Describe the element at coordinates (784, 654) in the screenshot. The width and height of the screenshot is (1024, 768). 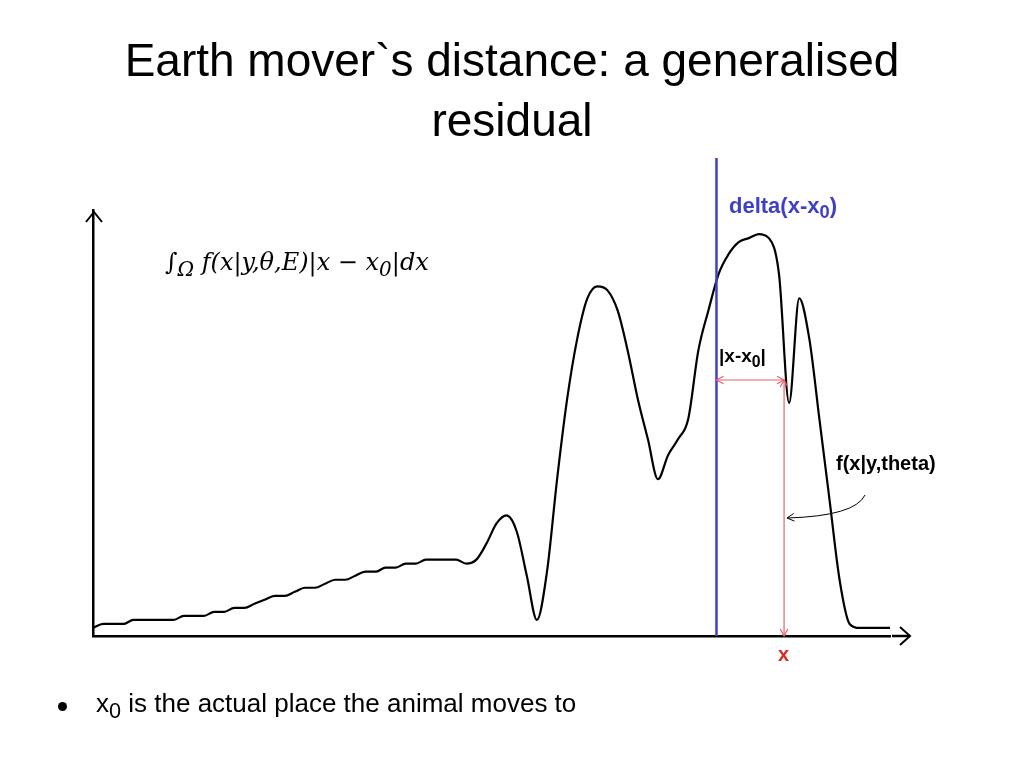
I see `text: x` at that location.